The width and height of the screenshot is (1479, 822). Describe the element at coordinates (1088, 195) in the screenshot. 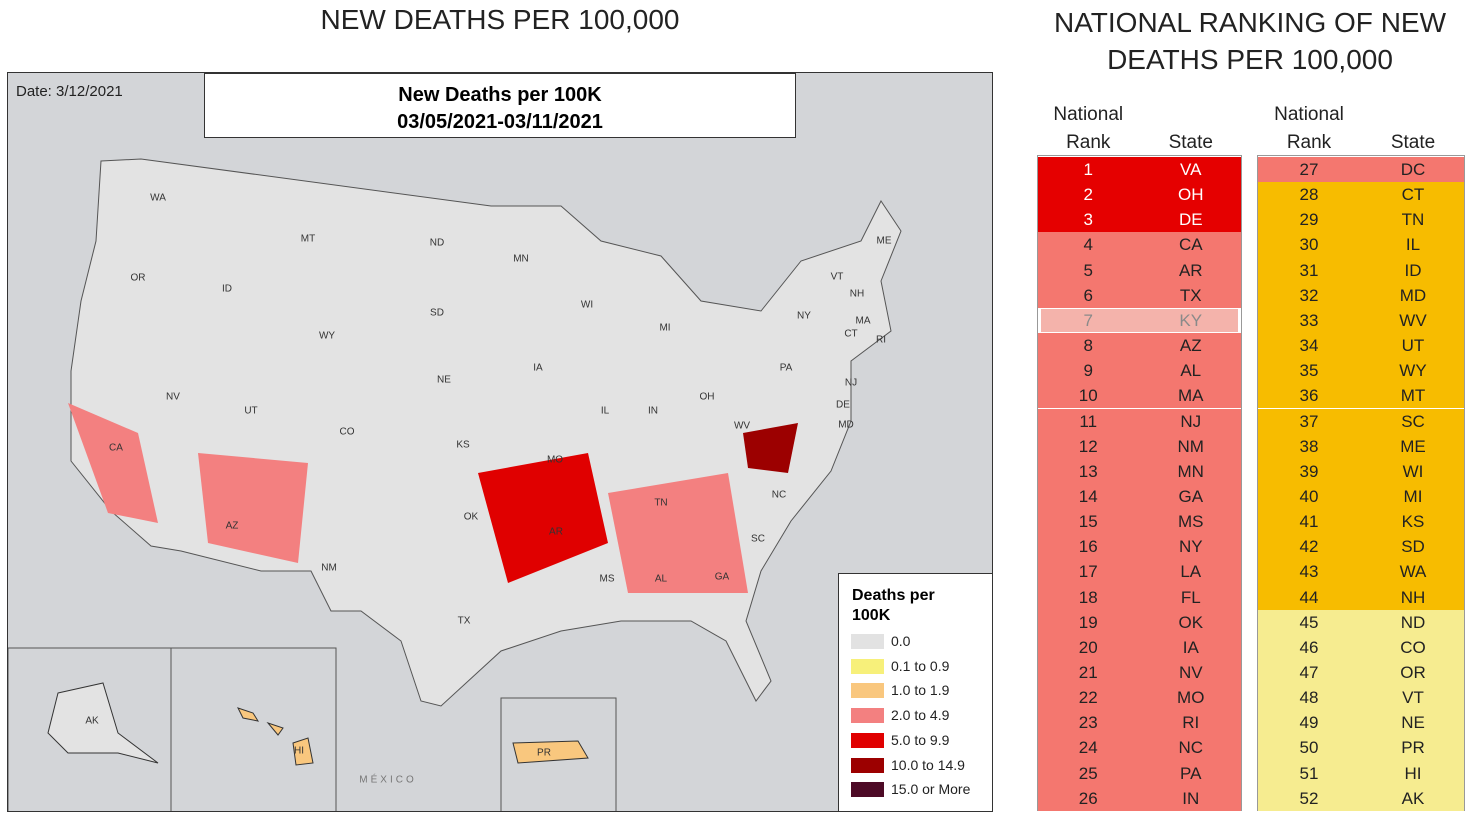

I see `rank-cell: 2` at that location.